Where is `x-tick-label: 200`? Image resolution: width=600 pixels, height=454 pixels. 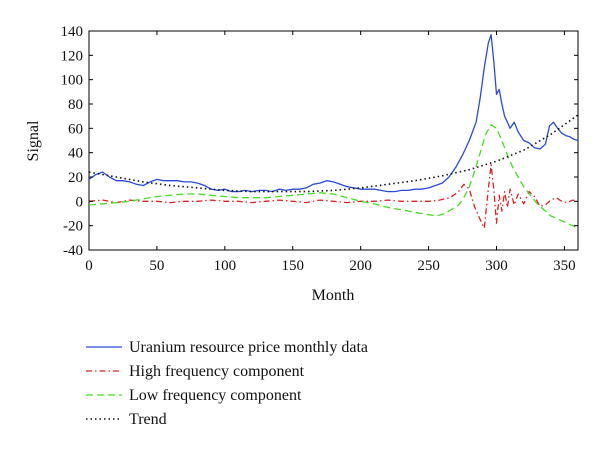 x-tick-label: 200 is located at coordinates (360, 266).